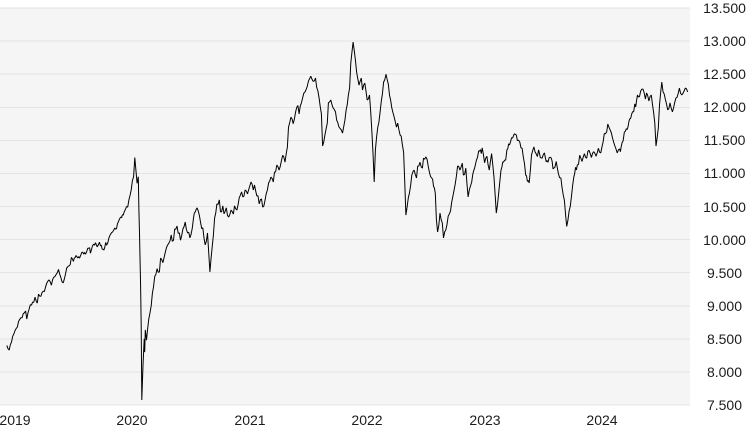 The height and width of the screenshot is (430, 753). What do you see at coordinates (132, 420) in the screenshot?
I see `x-axis-label: 2020` at bounding box center [132, 420].